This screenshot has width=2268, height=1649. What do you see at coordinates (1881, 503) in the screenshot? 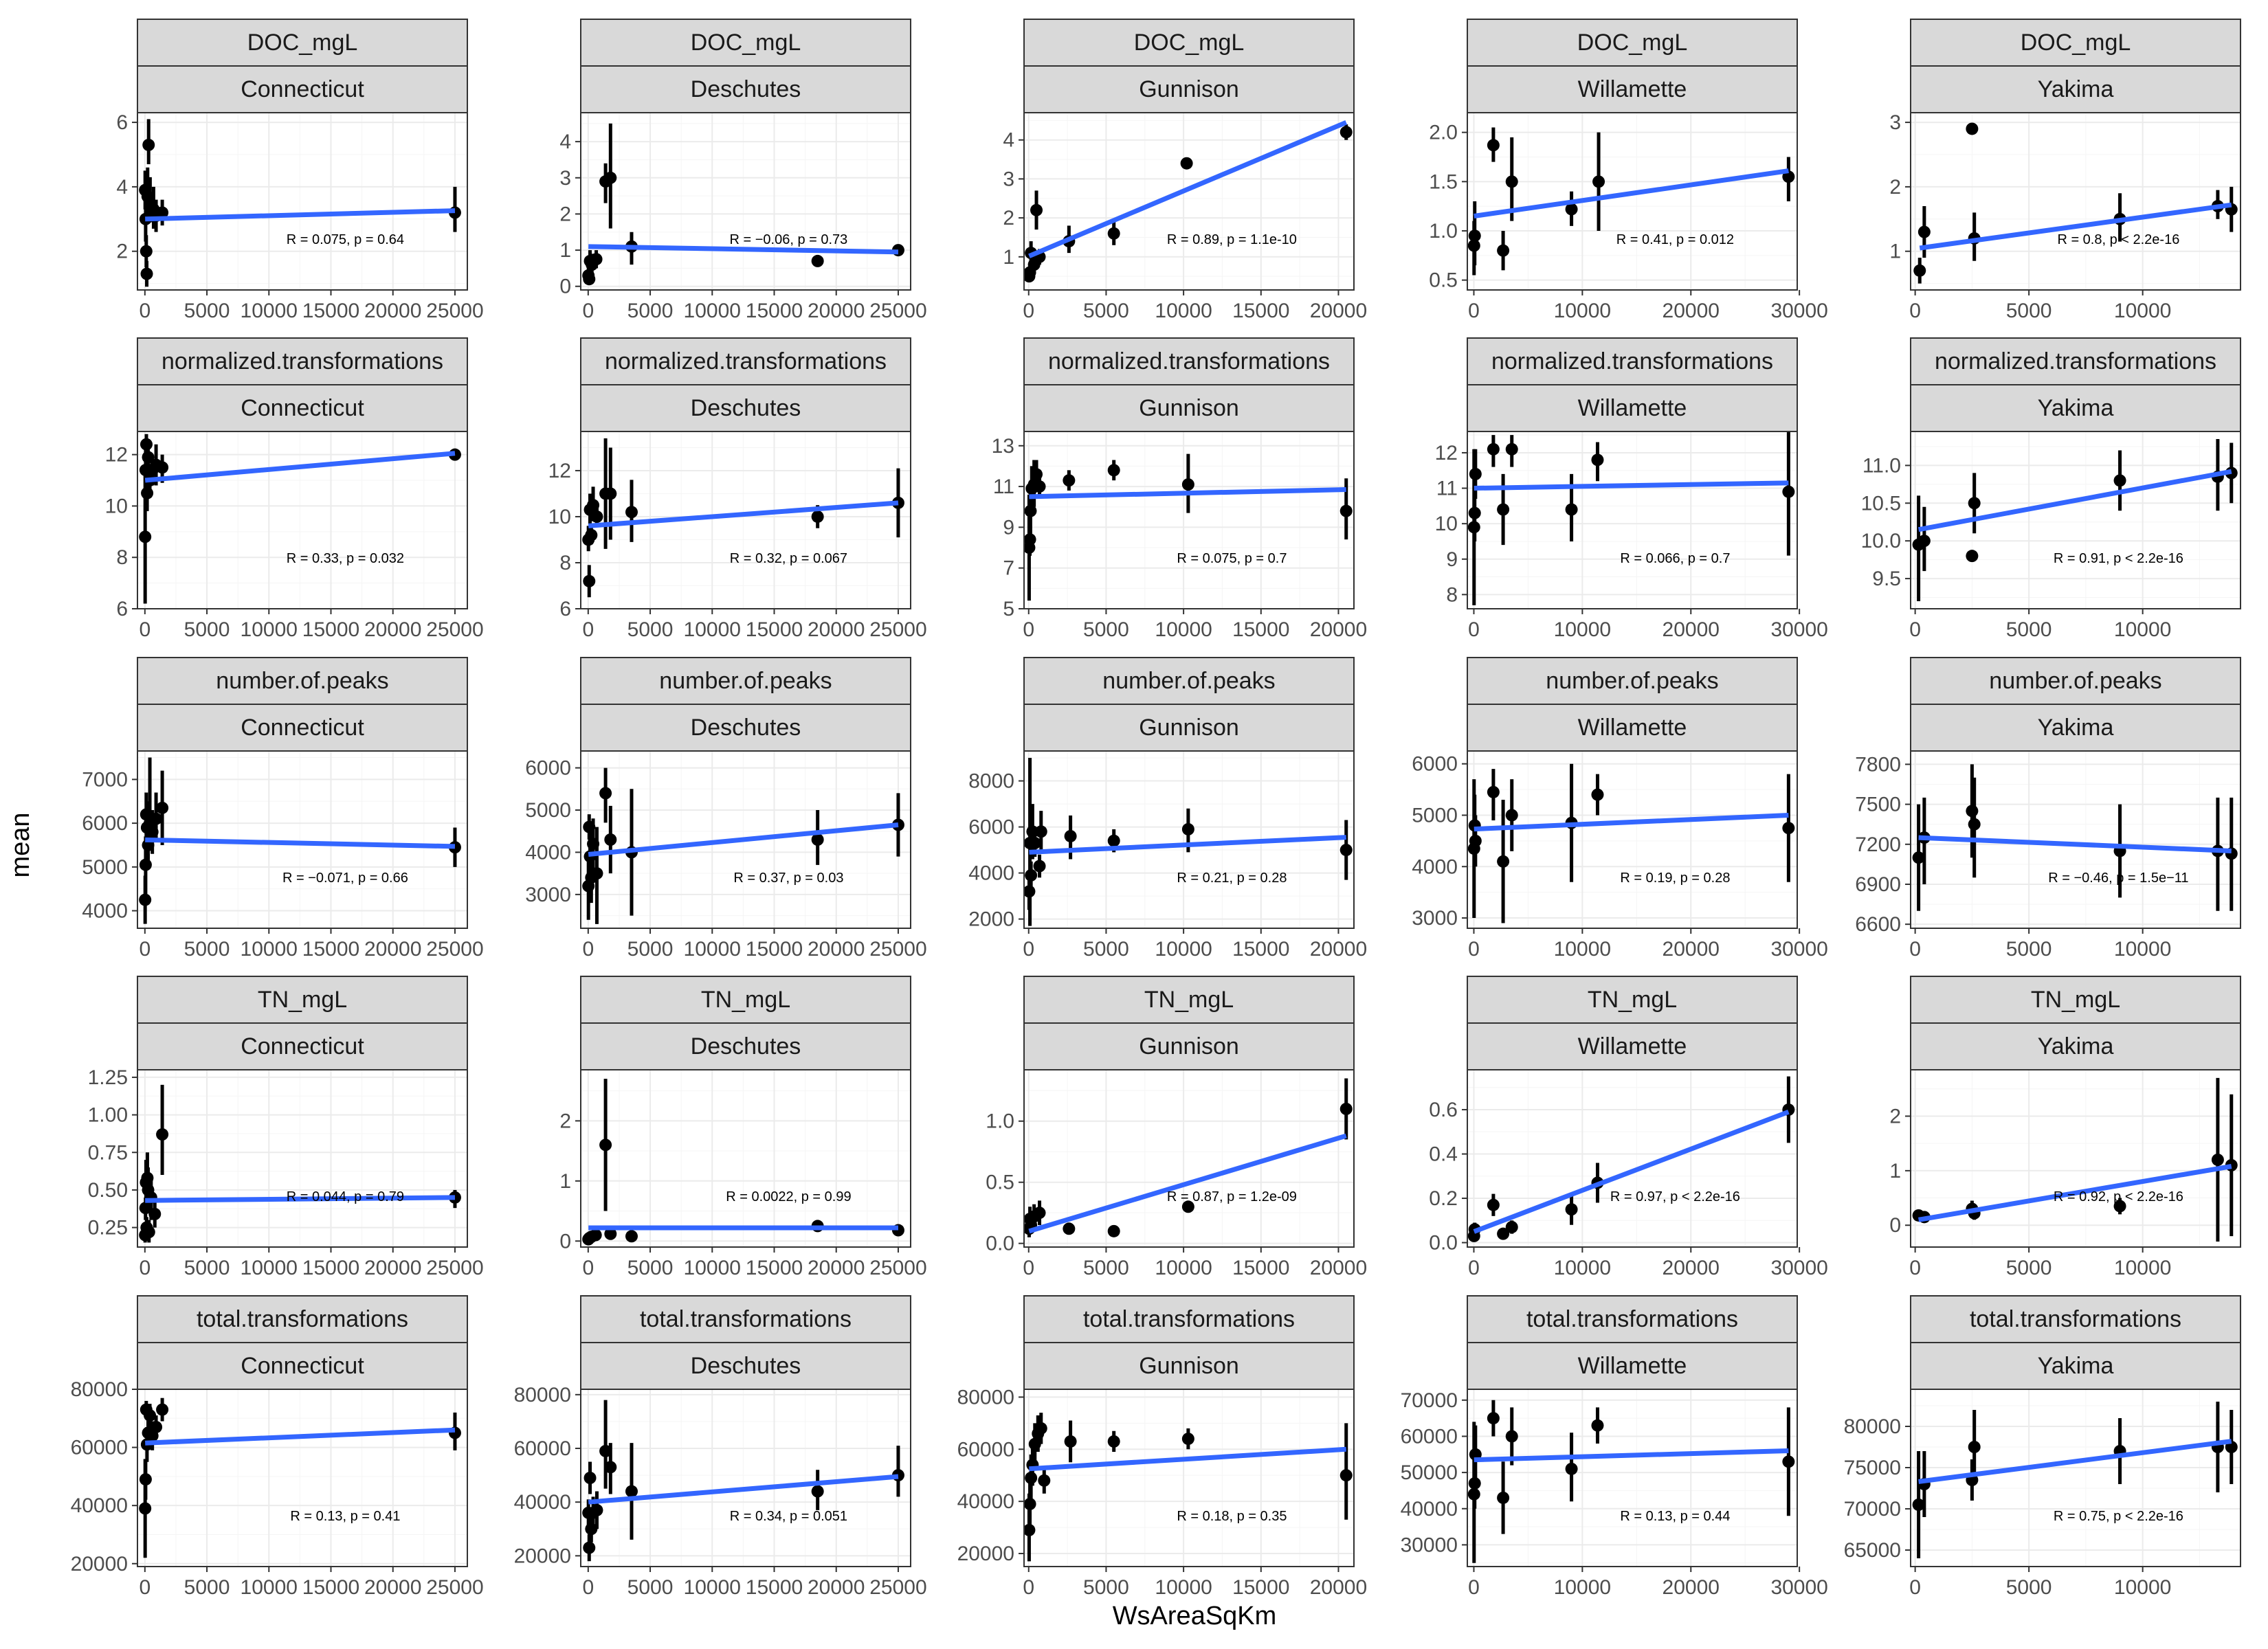
I see `y-tick-label: 10.5` at bounding box center [1881, 503].